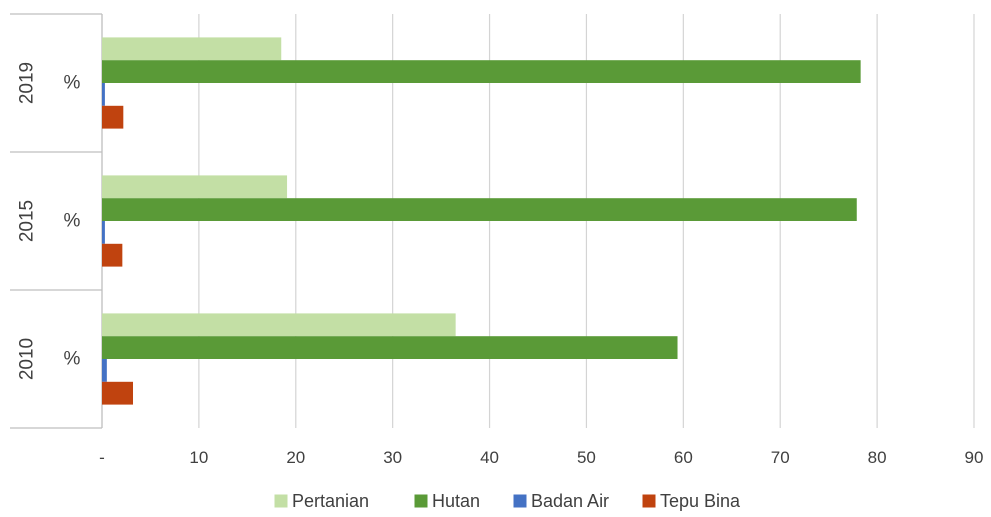 The width and height of the screenshot is (991, 517). I want to click on legend-label: Pertanian, so click(330, 501).